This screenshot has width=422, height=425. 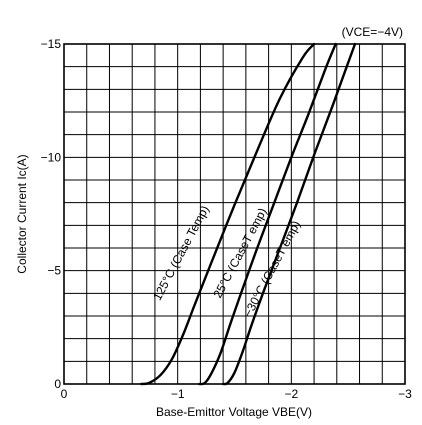 I want to click on y-axis-label: Collector Current Ic(A), so click(x=22, y=213).